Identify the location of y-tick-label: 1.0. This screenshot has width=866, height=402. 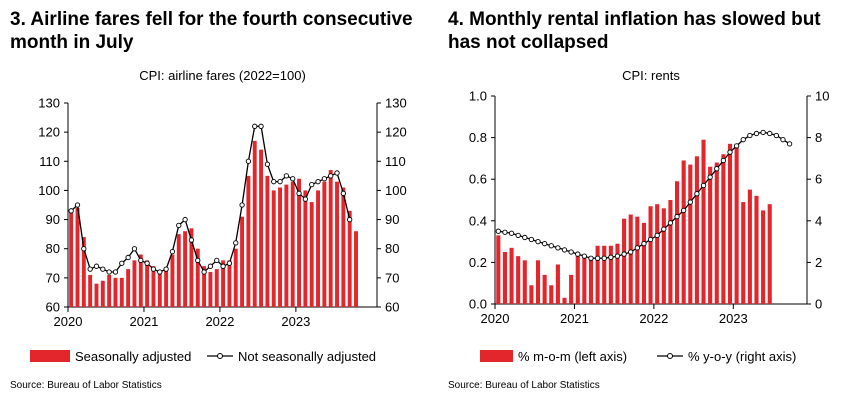
(478, 96).